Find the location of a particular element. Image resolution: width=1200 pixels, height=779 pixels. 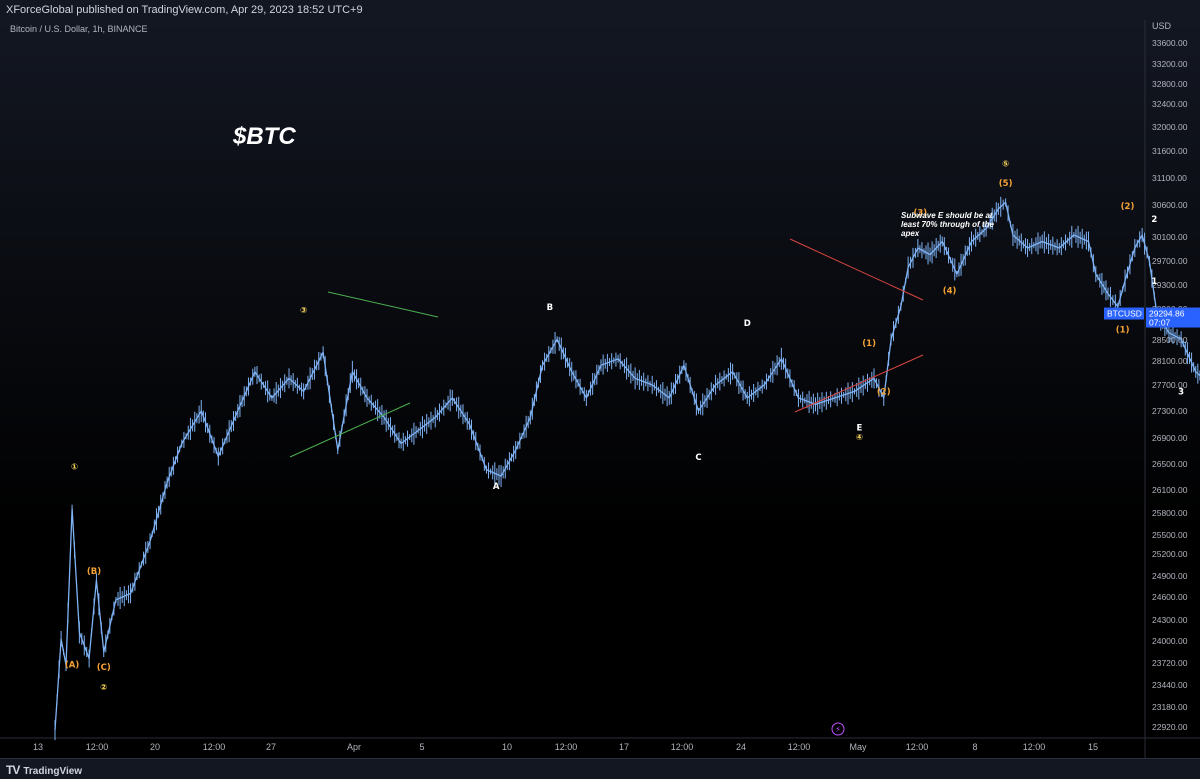

y-tick-label: 22920.00 is located at coordinates (1170, 727).